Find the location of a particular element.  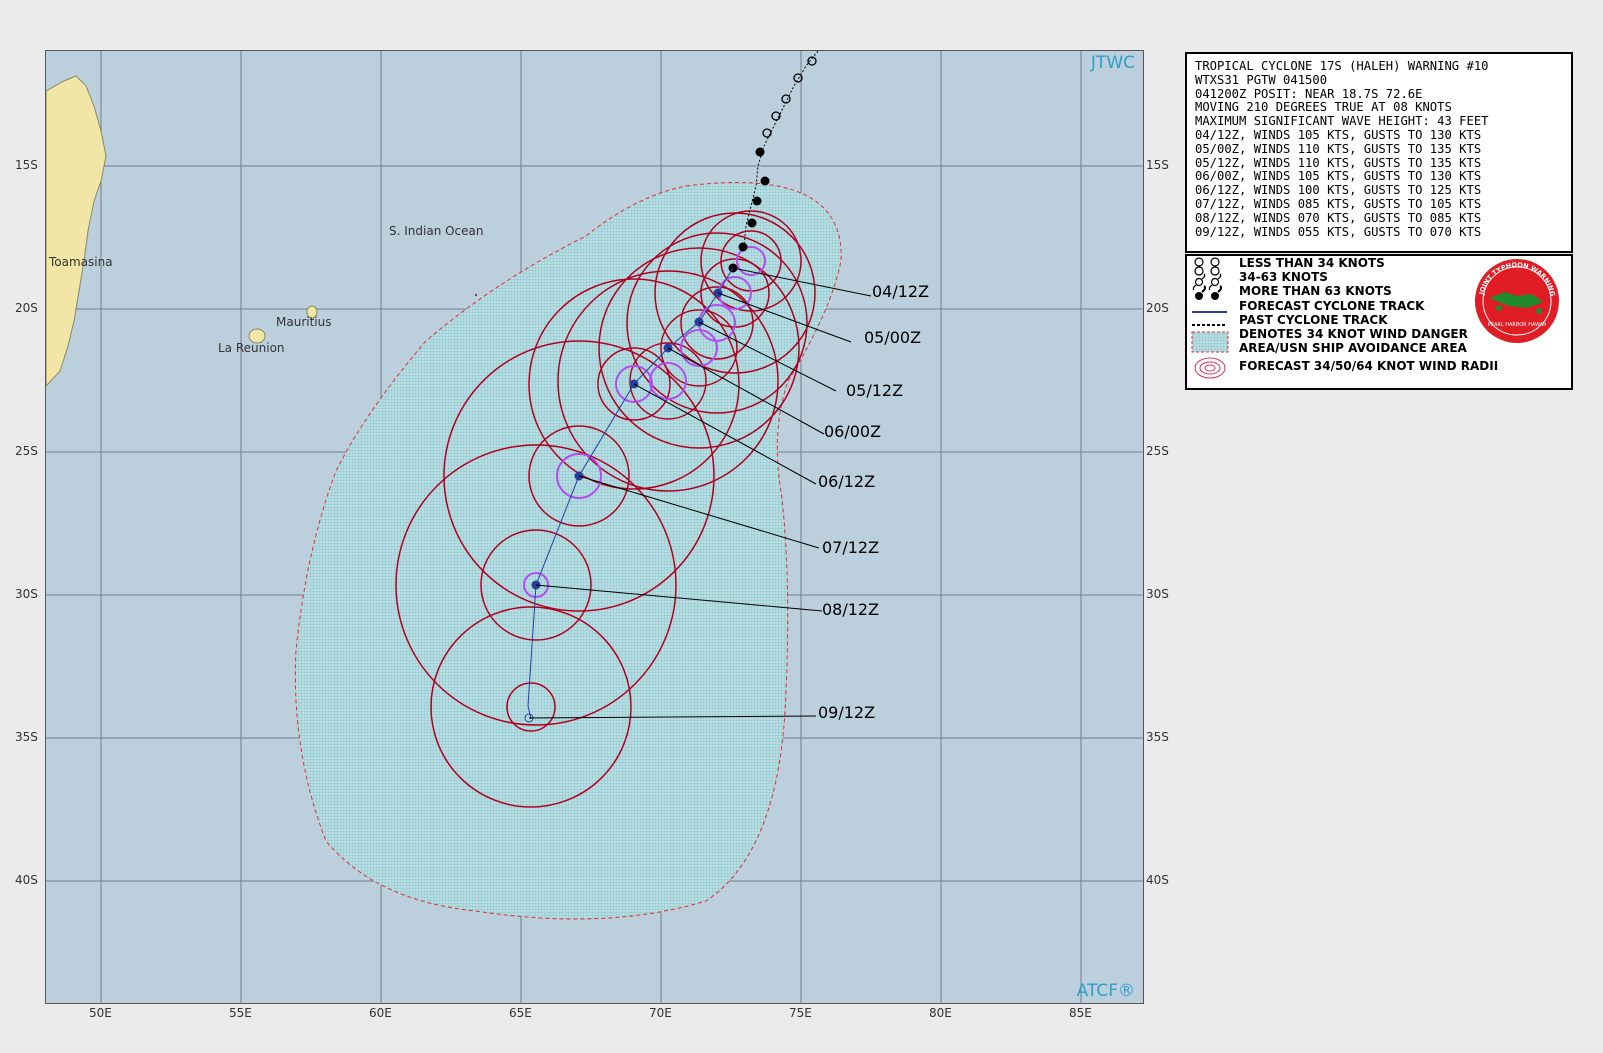

danger-area-icon is located at coordinates (1210, 342).